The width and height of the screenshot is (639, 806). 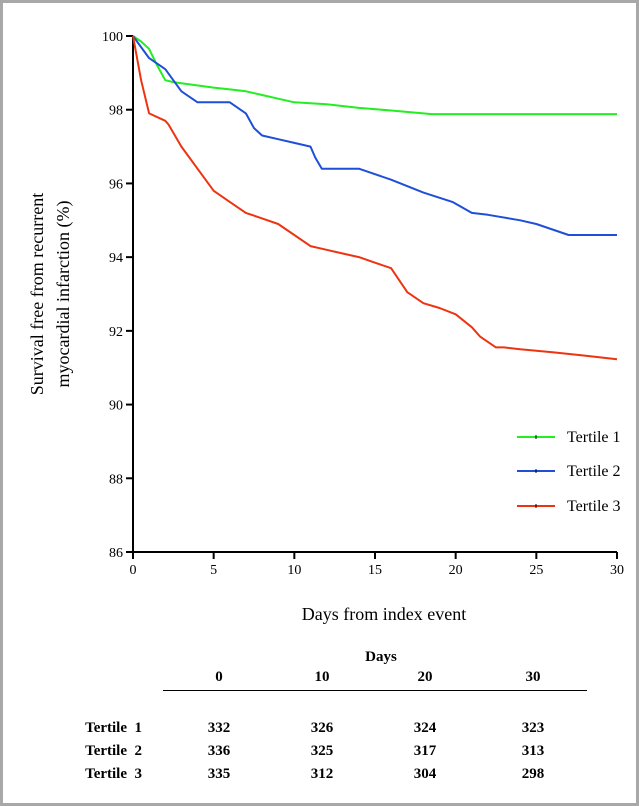 I want to click on x-axis-label: Days from index event, so click(x=384, y=614).